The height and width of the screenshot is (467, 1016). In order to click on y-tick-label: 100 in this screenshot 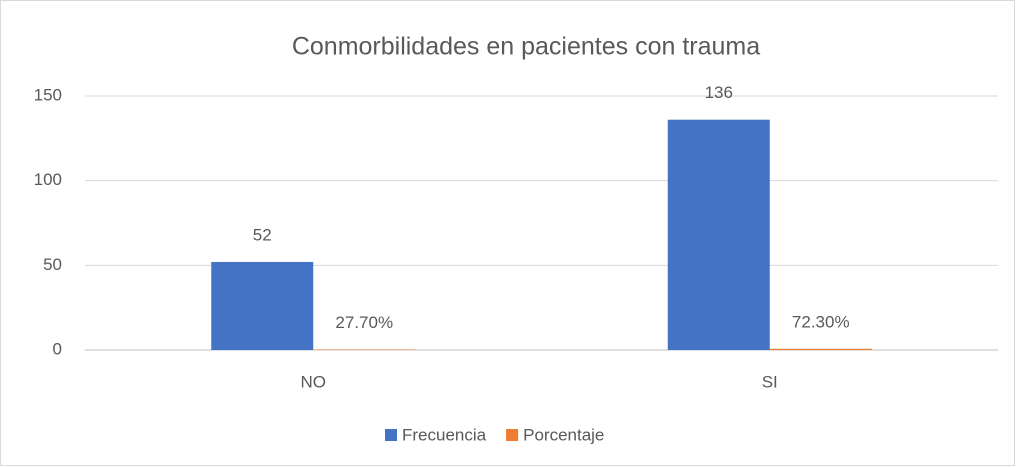, I will do `click(48, 179)`.